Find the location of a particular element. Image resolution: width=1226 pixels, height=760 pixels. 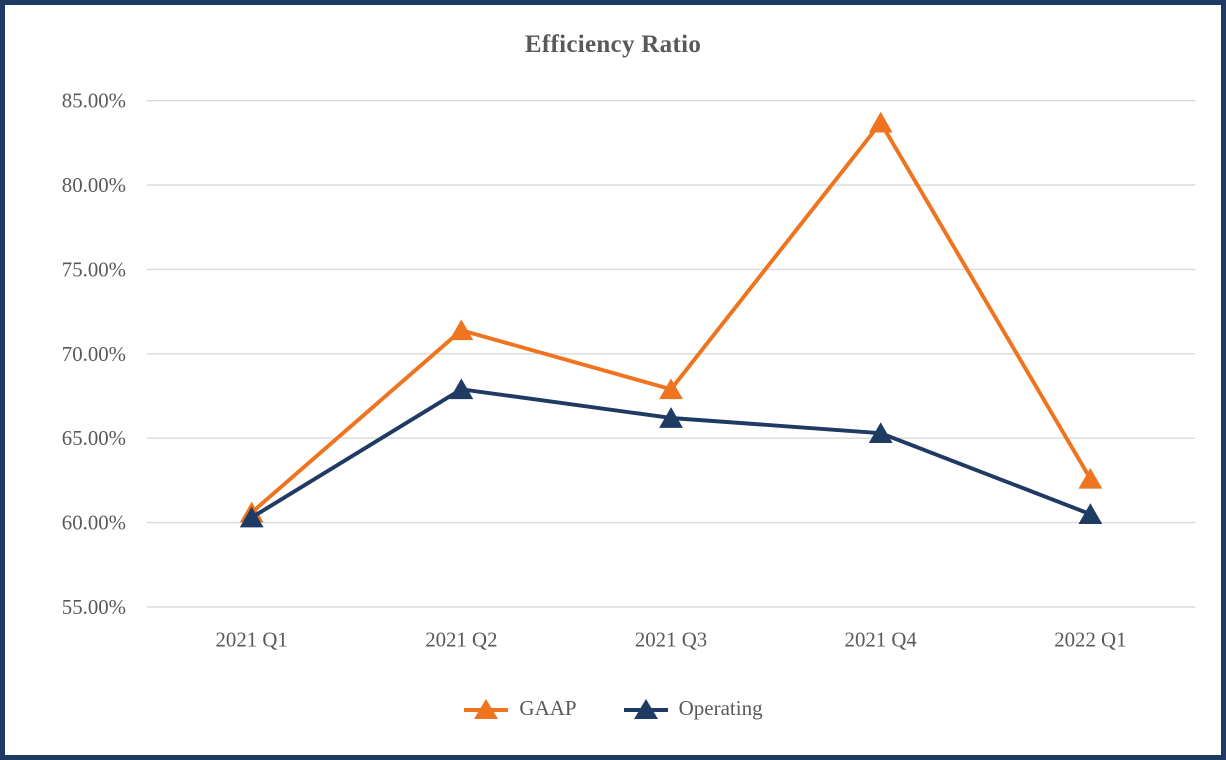

legend-label: Operating is located at coordinates (720, 708).